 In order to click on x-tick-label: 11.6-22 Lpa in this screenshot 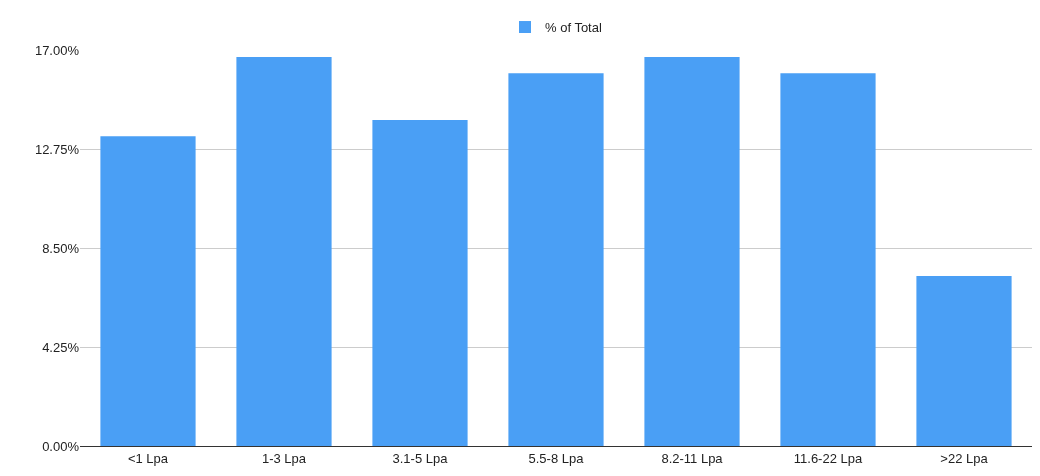, I will do `click(828, 458)`.